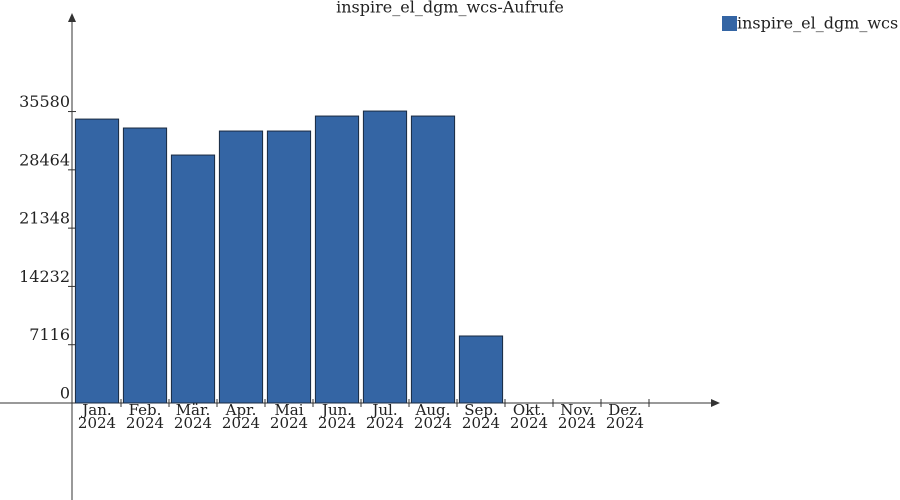  I want to click on y-tick-label: 21348, so click(44, 218).